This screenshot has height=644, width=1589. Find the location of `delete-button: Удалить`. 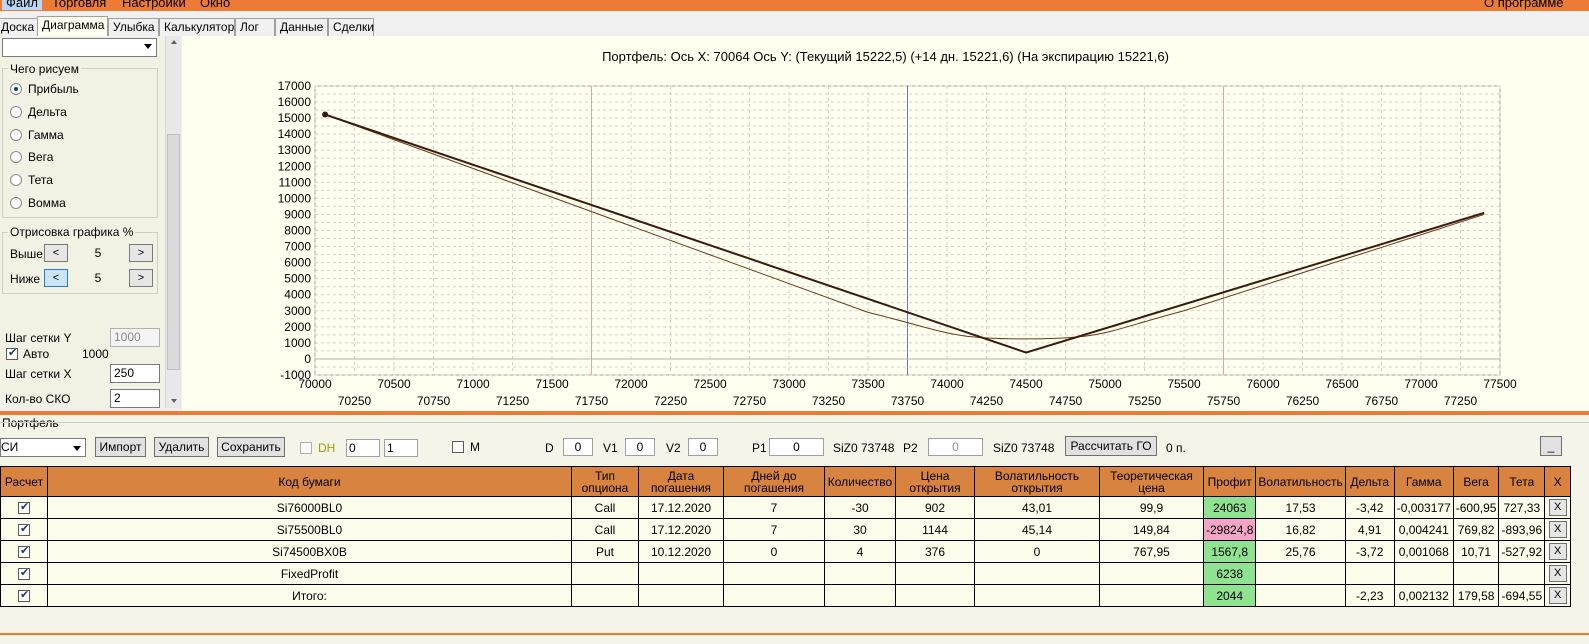

delete-button: Удалить is located at coordinates (181, 447).